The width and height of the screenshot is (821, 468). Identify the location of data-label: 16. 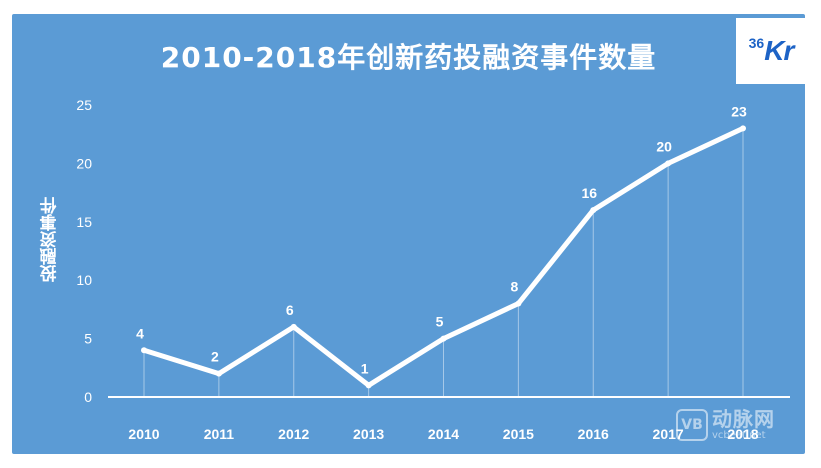
(589, 193).